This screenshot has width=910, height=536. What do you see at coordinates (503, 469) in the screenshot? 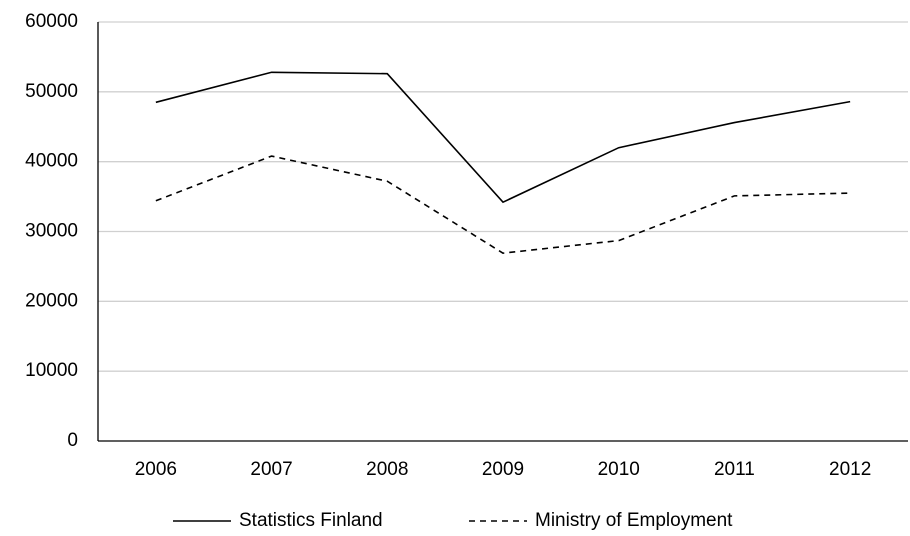
I see `x-tick-label: 2009` at bounding box center [503, 469].